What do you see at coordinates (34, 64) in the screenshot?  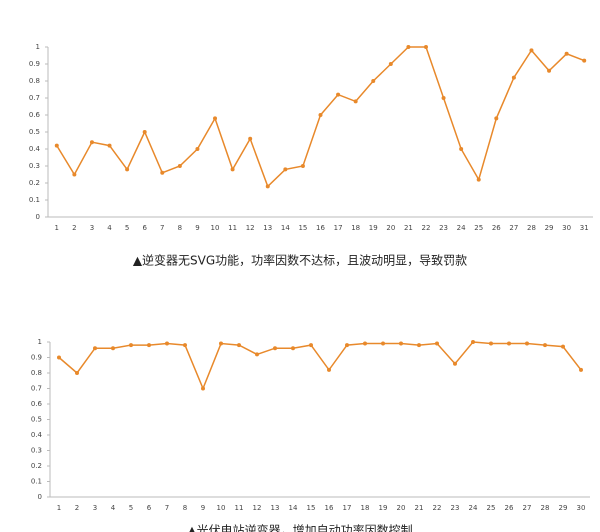 I see `y-tick-label: 0.9` at bounding box center [34, 64].